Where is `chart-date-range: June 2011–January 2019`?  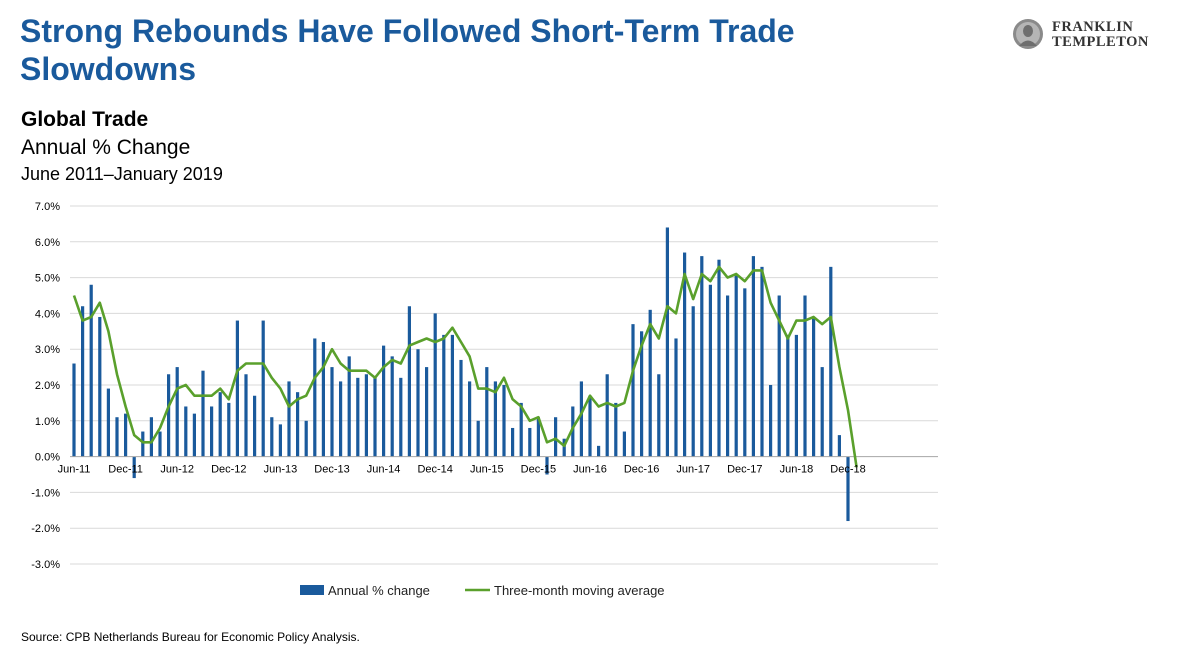 chart-date-range: June 2011–January 2019 is located at coordinates (122, 174).